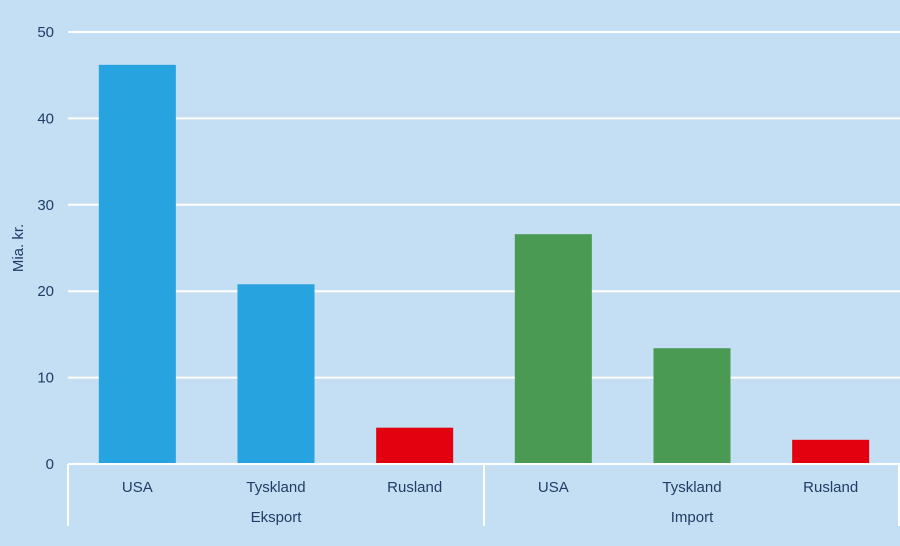  I want to click on y-axis-label: Mia. kr., so click(18, 248).